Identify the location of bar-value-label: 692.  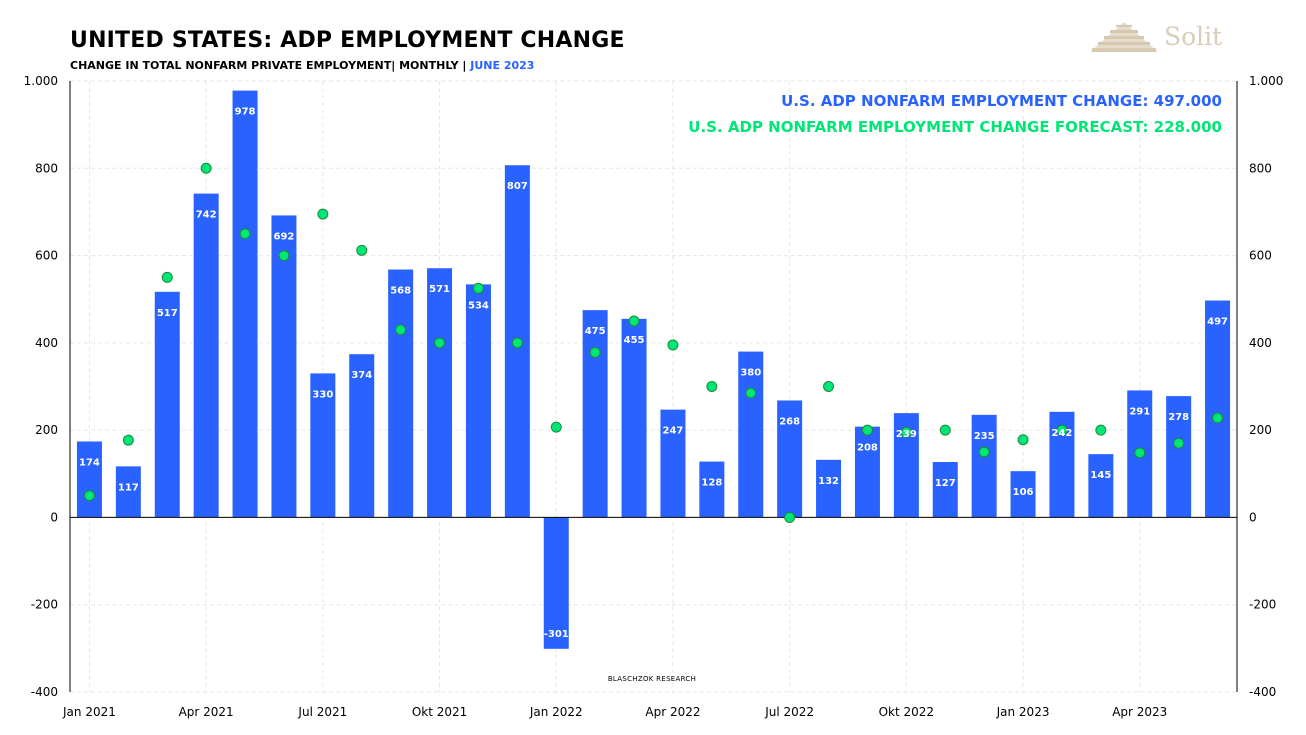
(284, 236).